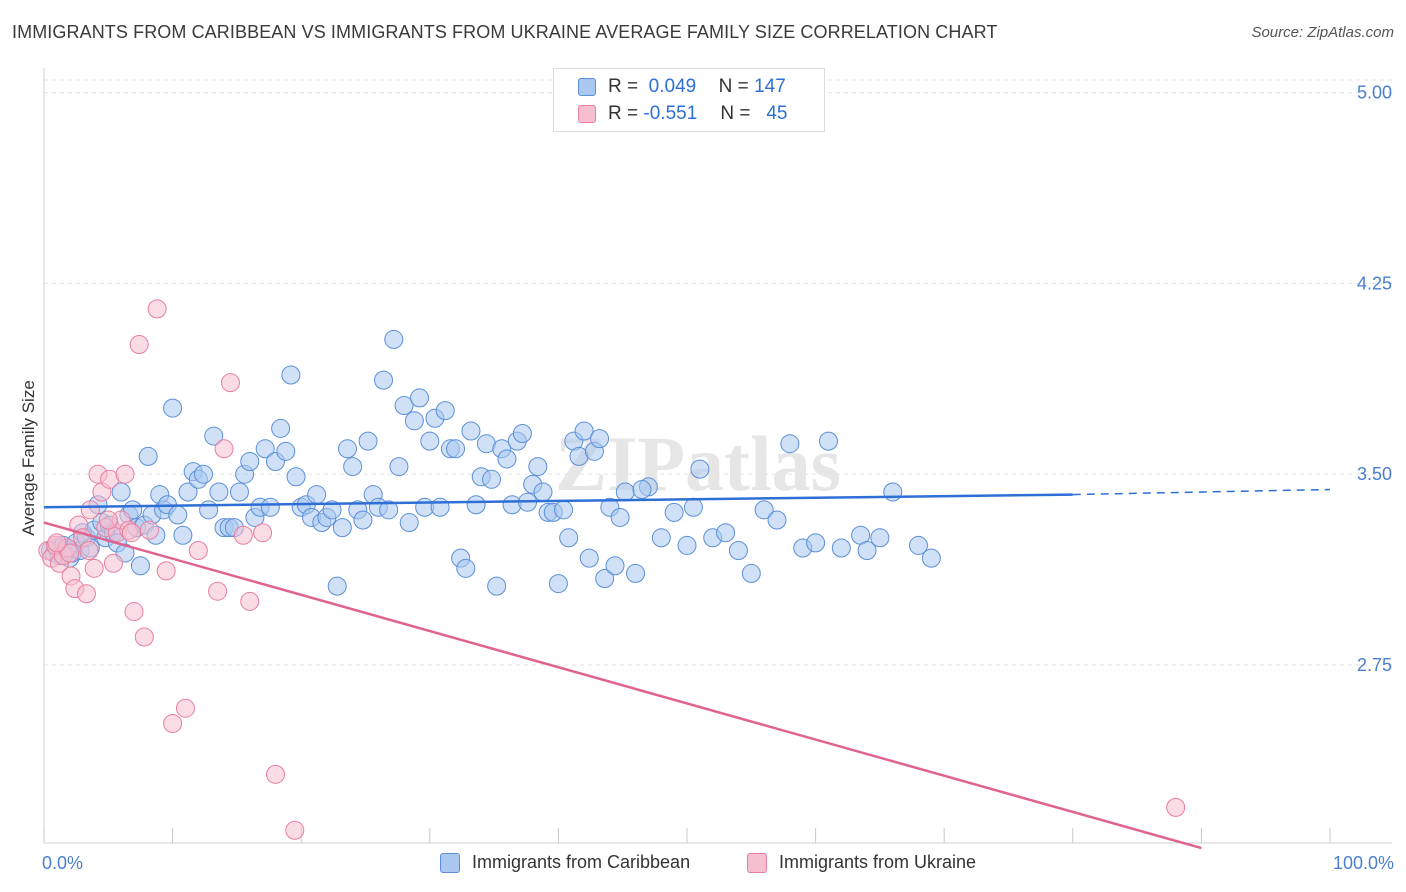  I want to click on x-tick-label-max: 100.0%, so click(1363, 863).